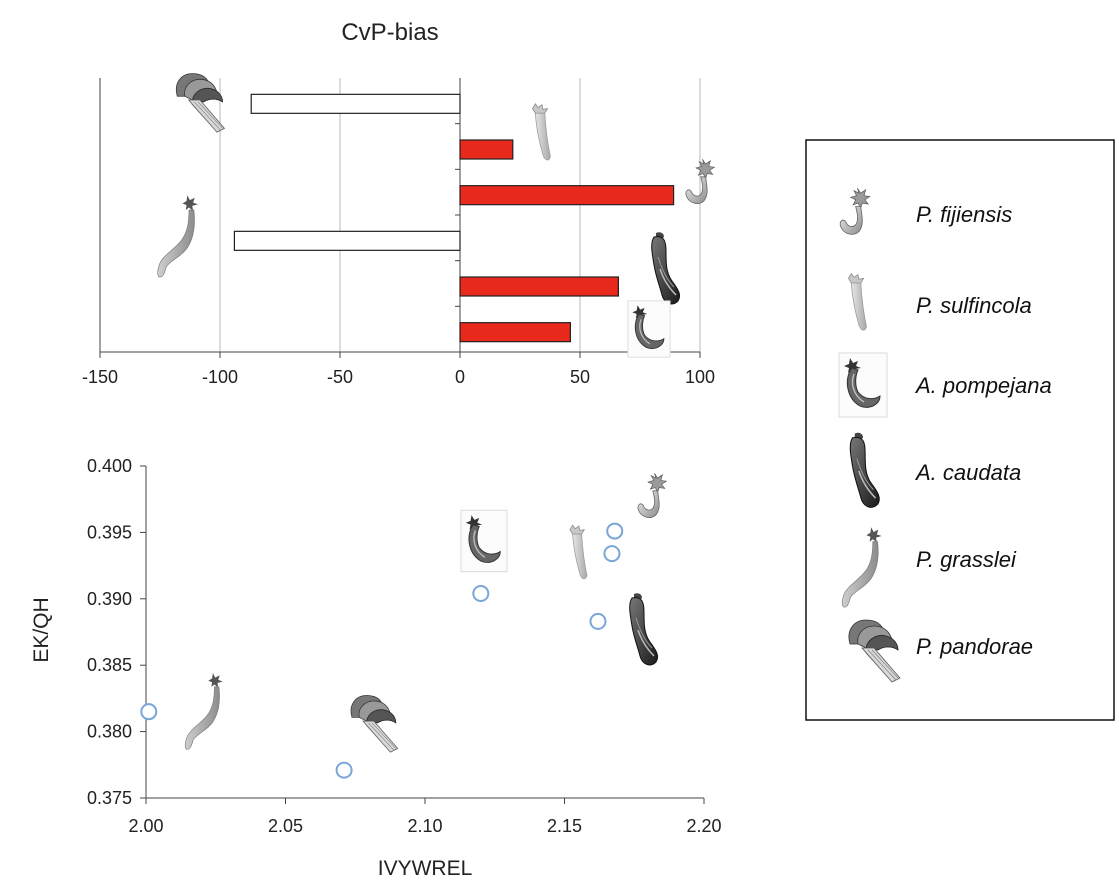  Describe the element at coordinates (966, 559) in the screenshot. I see `legend-label: P. grasslei` at that location.